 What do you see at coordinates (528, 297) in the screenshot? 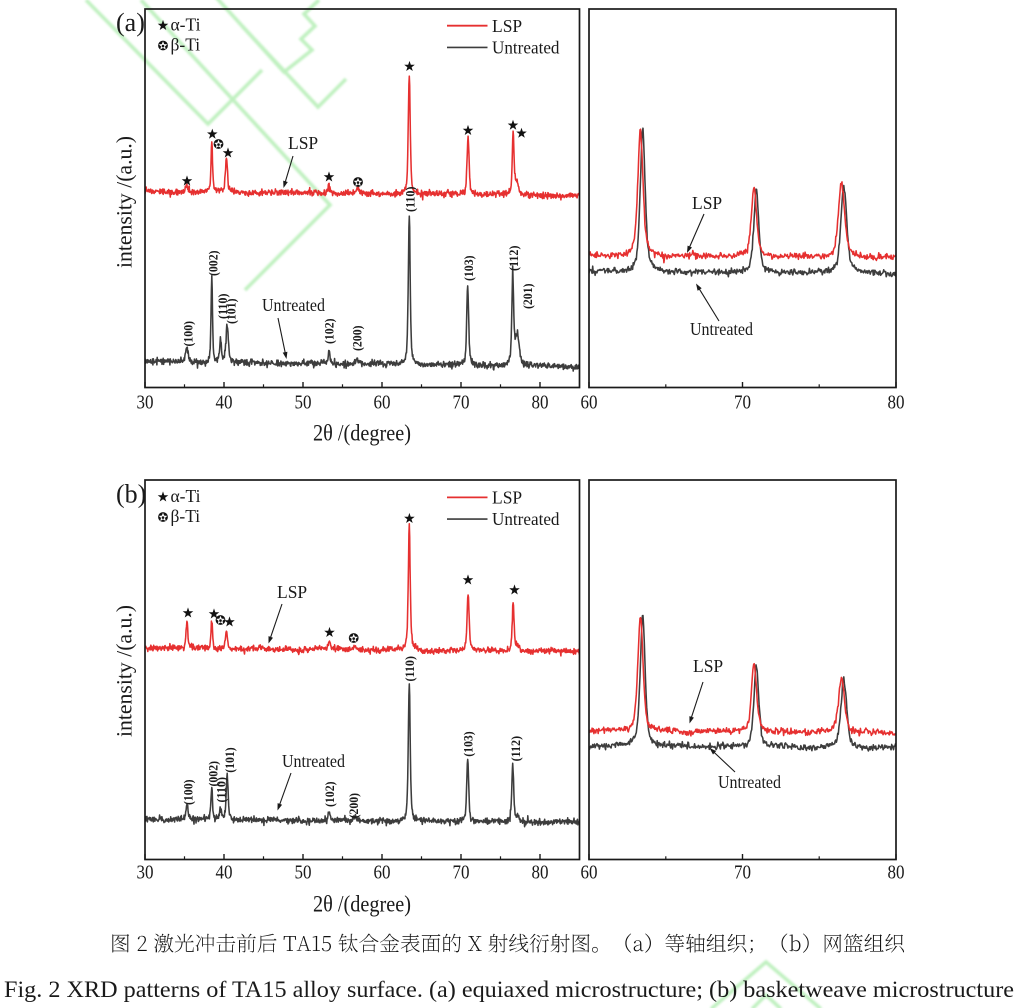
I see `svg-text: (201)` at bounding box center [528, 297].